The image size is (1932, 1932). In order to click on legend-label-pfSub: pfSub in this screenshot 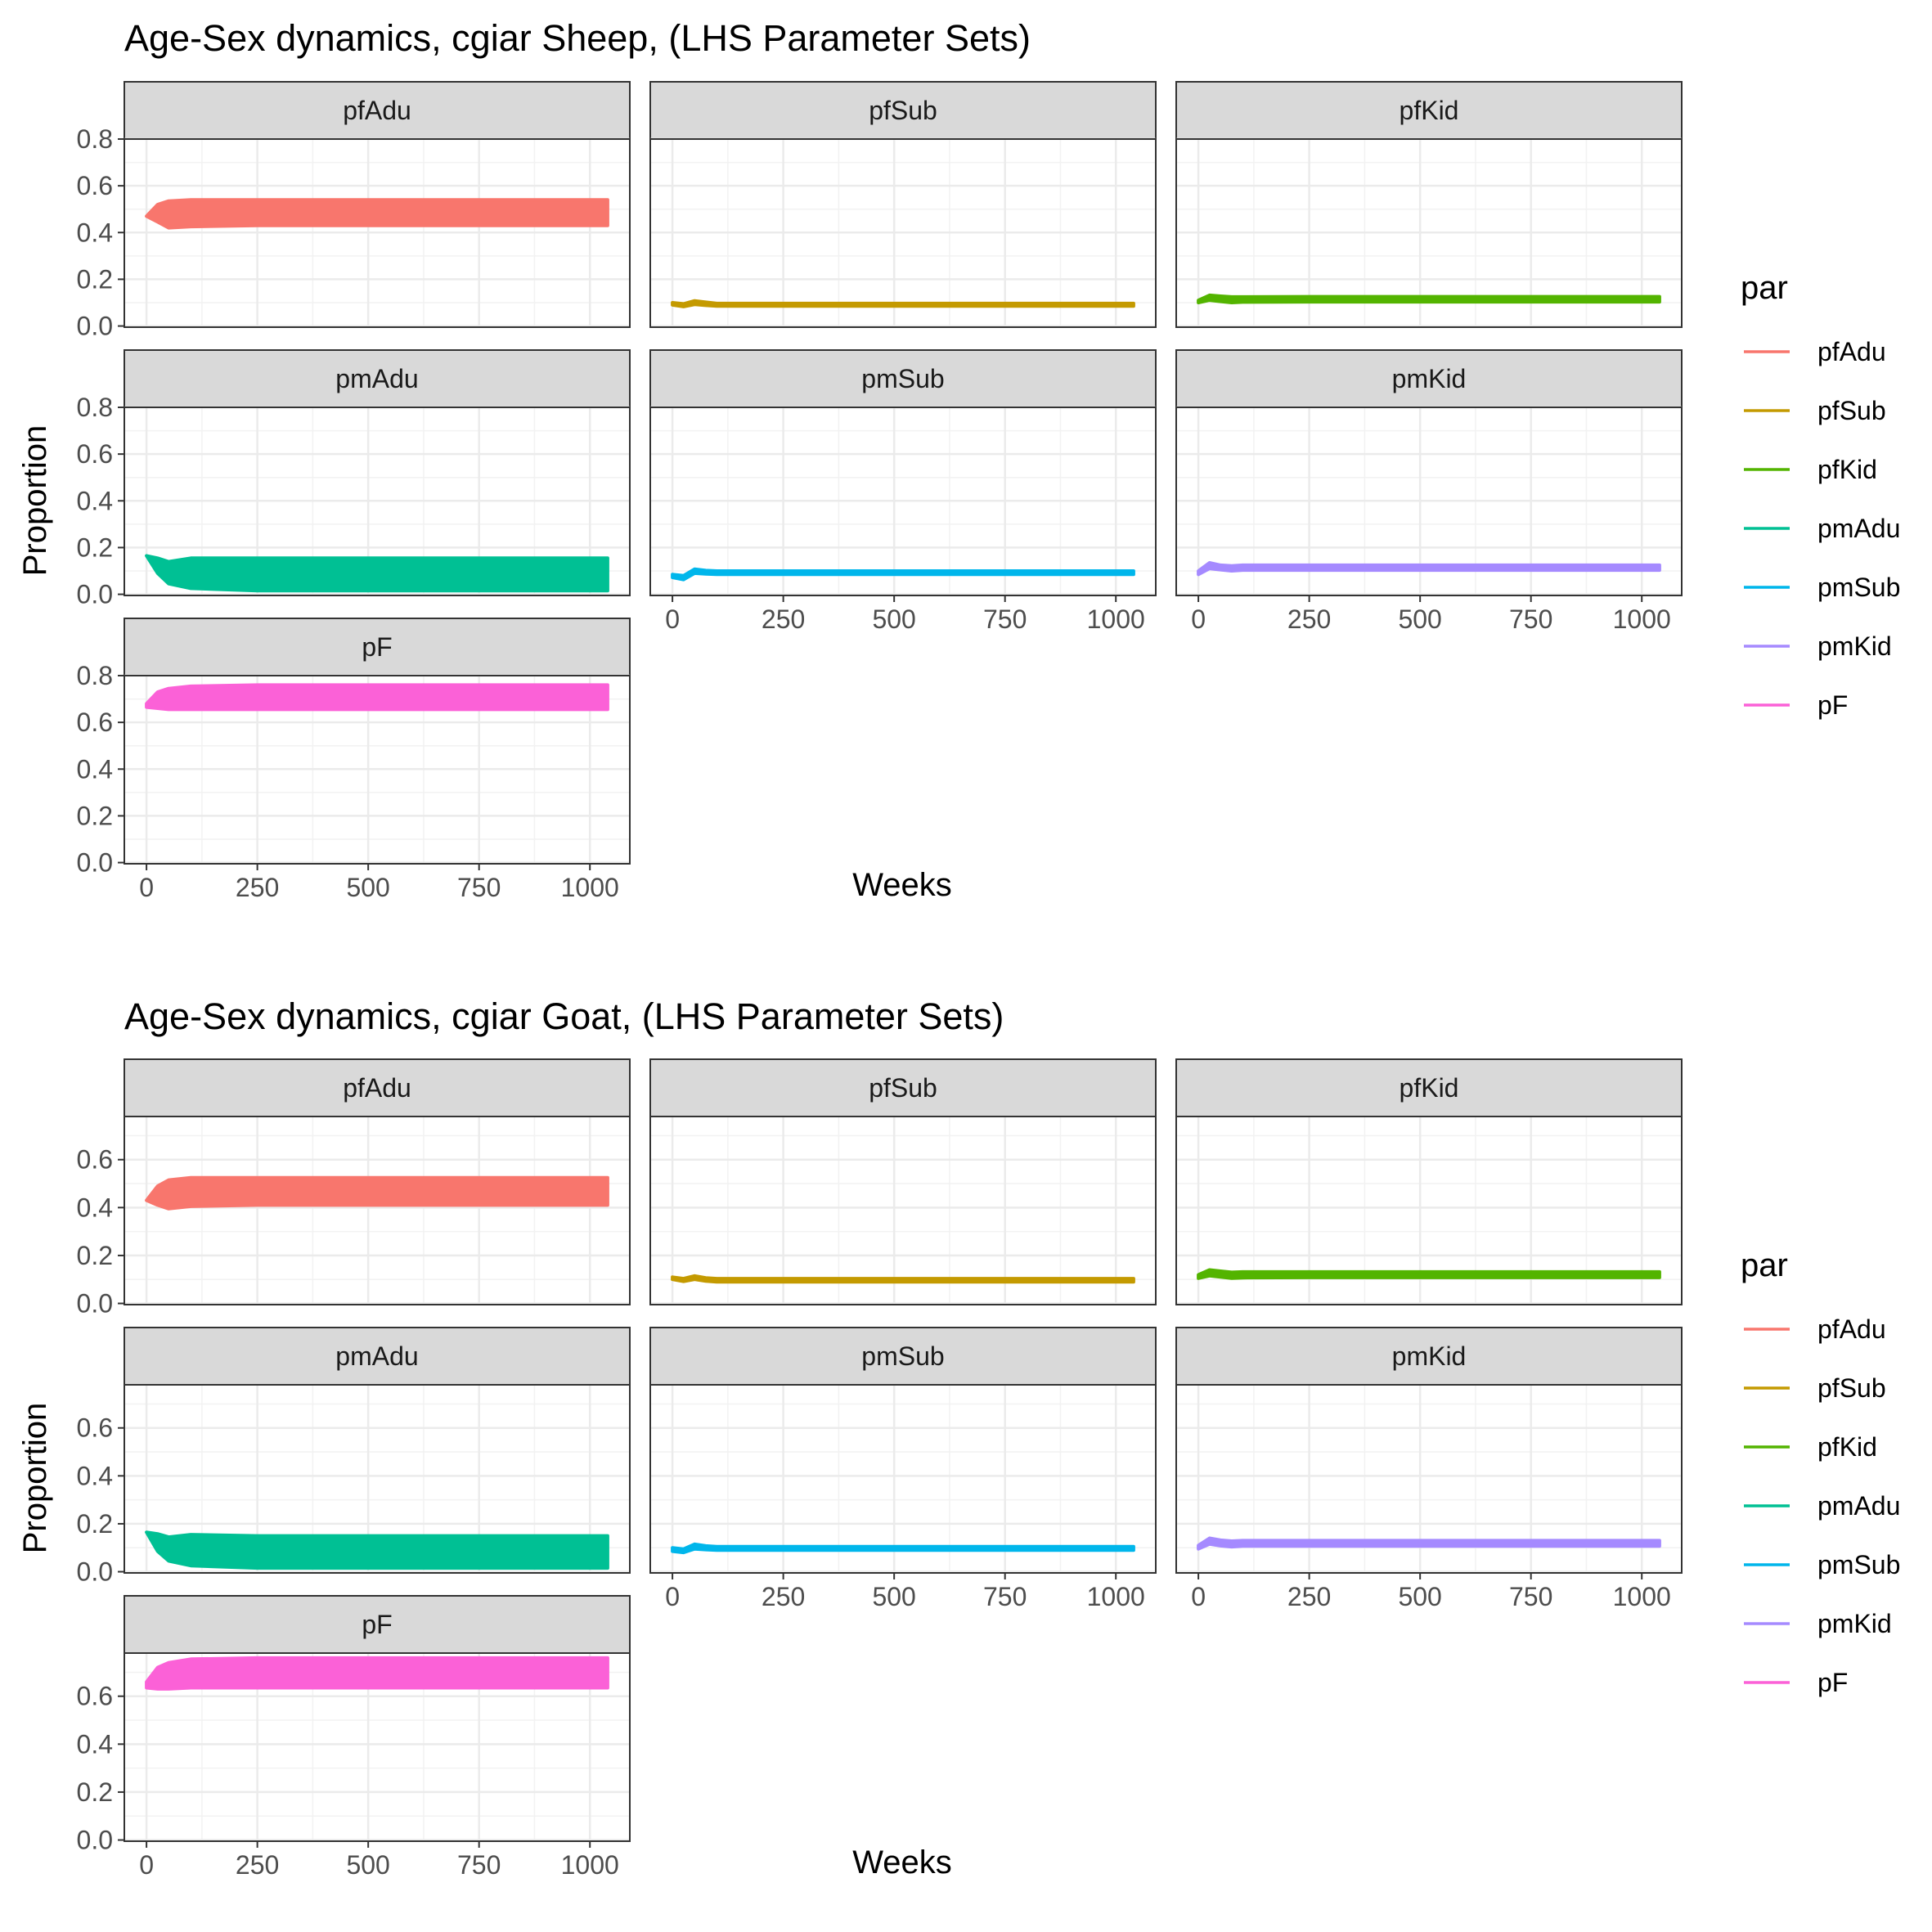, I will do `click(1852, 411)`.